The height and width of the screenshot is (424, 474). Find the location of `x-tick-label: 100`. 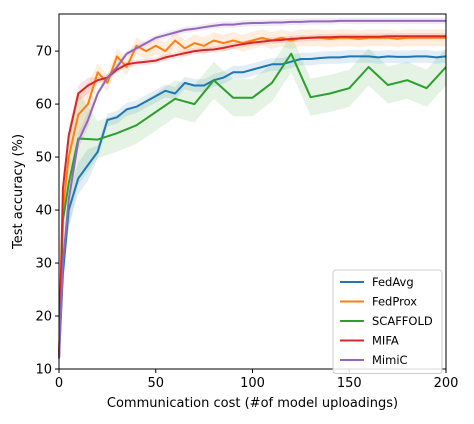

x-tick-label: 100 is located at coordinates (252, 383).